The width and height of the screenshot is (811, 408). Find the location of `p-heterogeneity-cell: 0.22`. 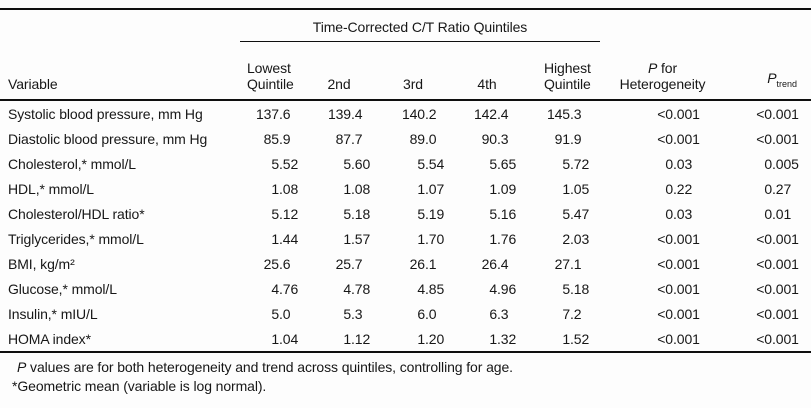

p-heterogeneity-cell: 0.22 is located at coordinates (679, 188).